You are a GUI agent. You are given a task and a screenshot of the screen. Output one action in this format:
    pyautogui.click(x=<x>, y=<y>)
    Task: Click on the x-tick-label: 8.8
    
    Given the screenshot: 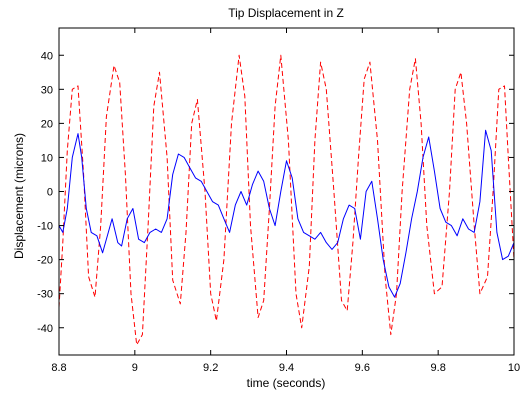 What is the action you would take?
    pyautogui.click(x=58, y=368)
    